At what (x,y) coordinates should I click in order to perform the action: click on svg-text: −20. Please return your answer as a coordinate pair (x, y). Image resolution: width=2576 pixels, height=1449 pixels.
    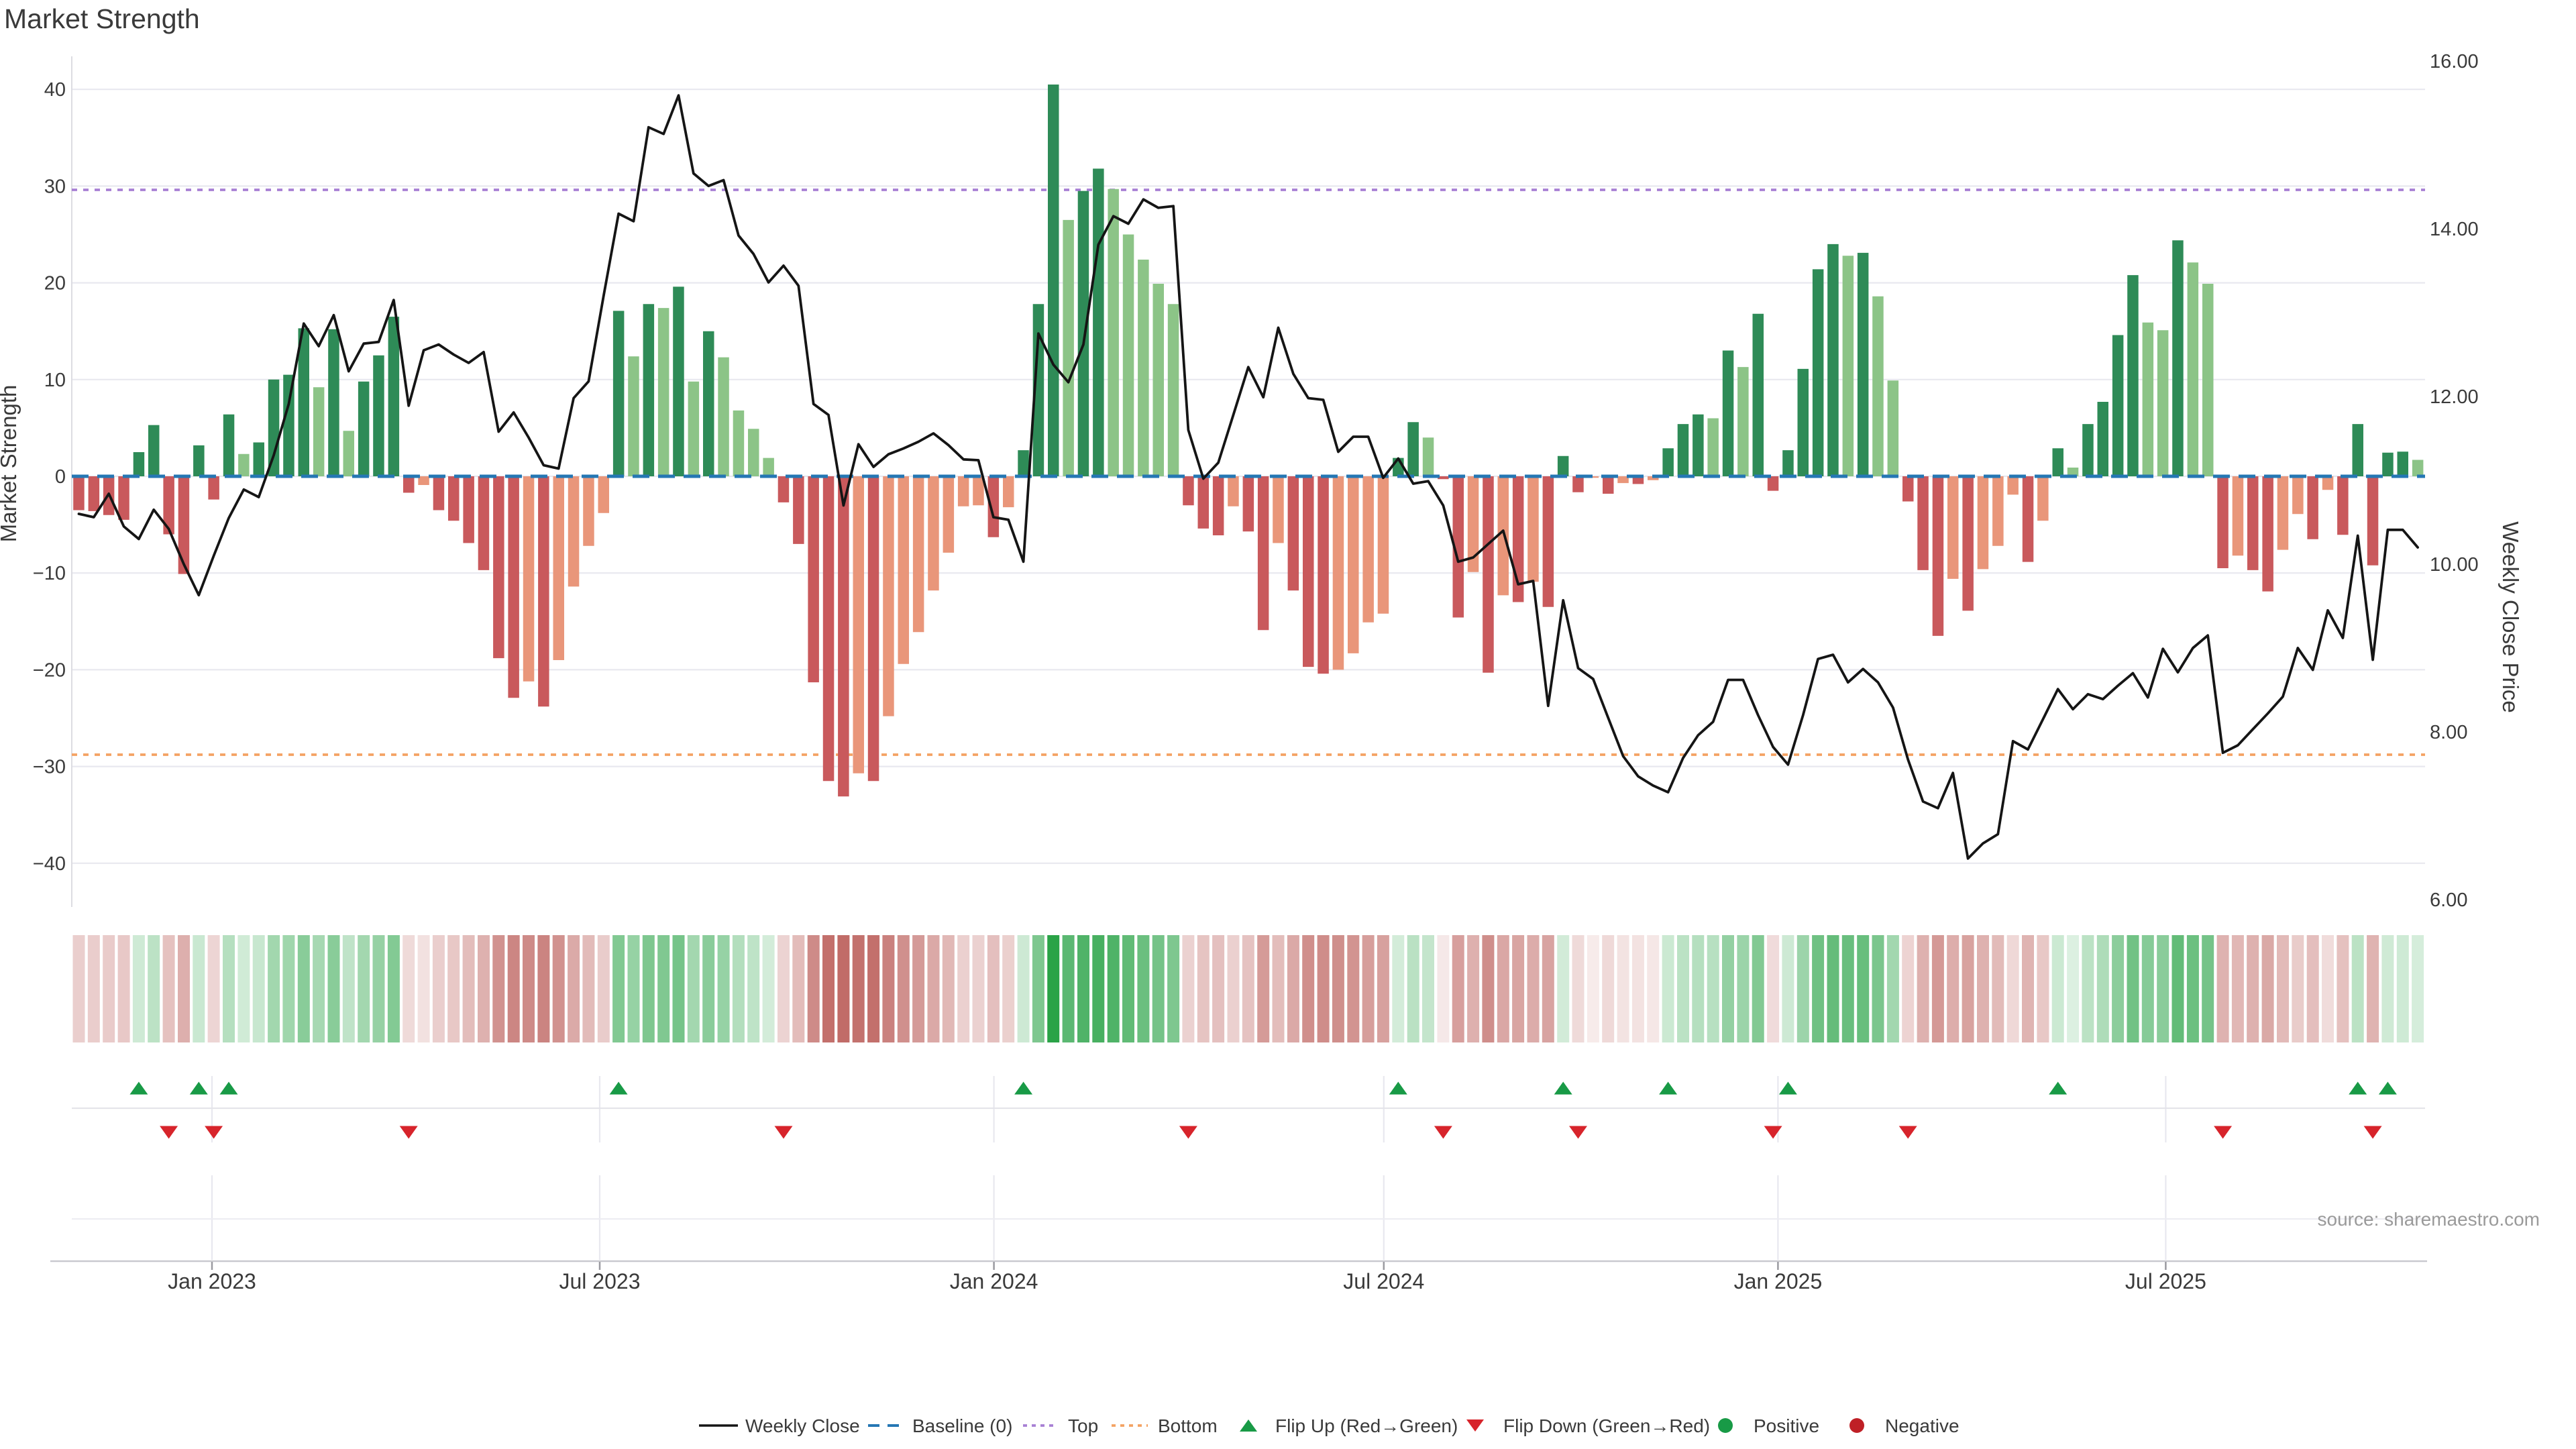
    Looking at the image, I should click on (49, 670).